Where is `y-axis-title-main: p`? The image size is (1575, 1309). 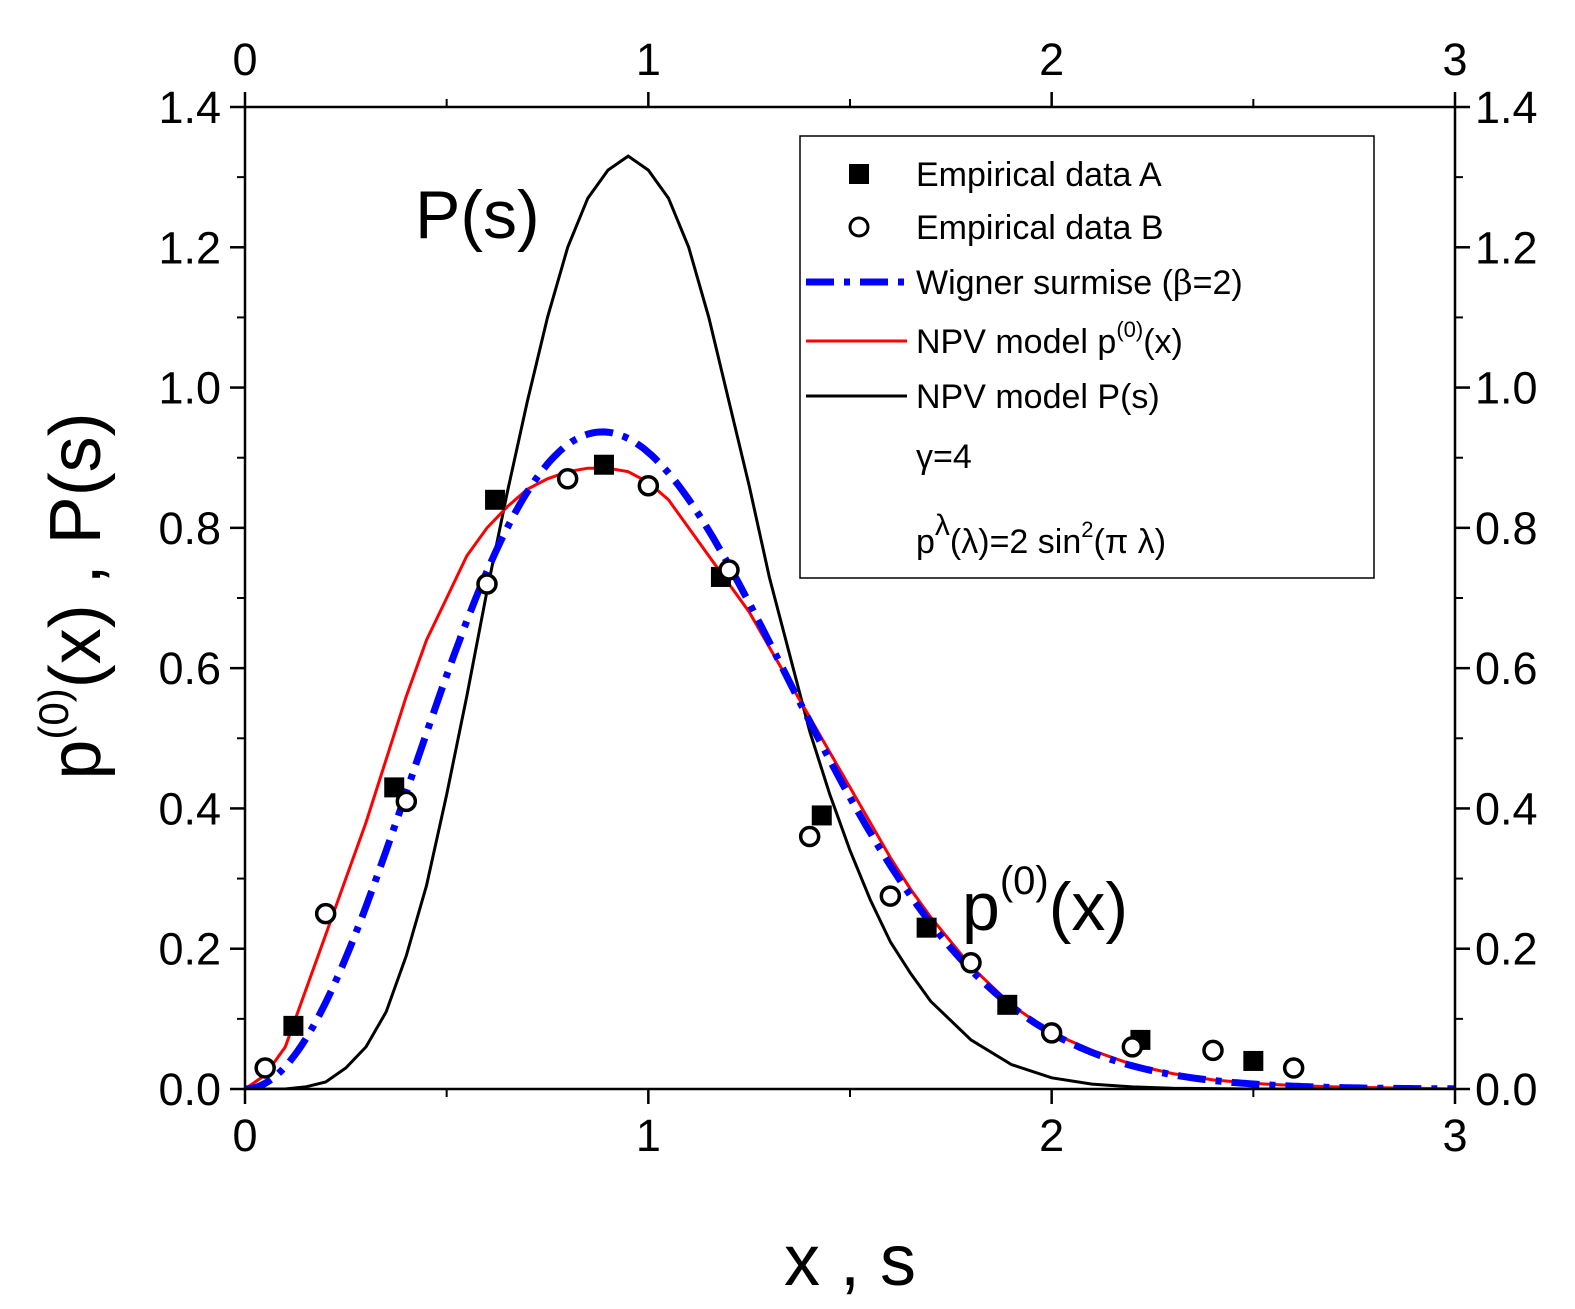
y-axis-title-main: p is located at coordinates (76, 760).